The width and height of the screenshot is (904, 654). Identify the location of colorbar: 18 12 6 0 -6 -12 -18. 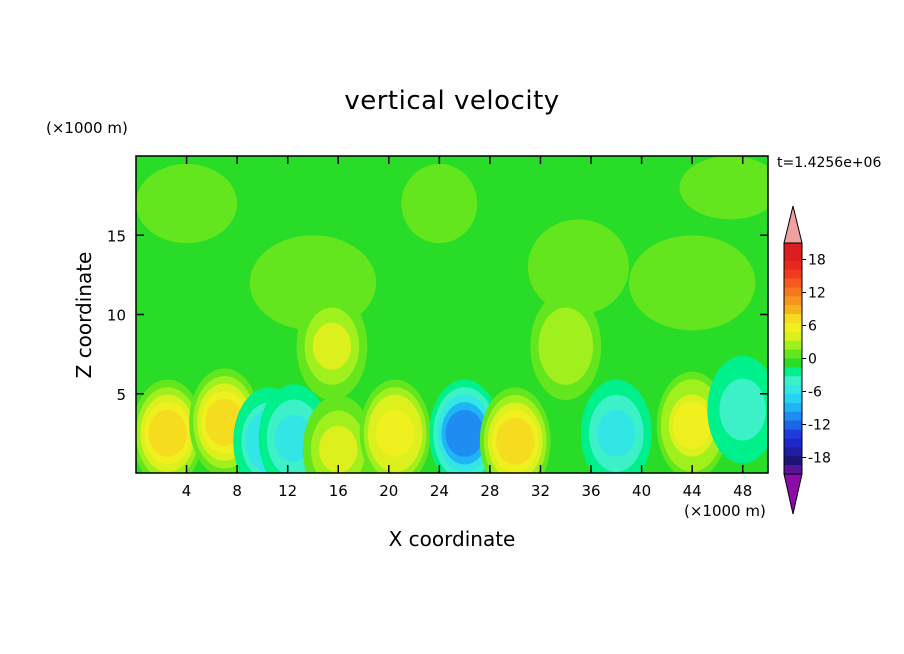
(807, 360).